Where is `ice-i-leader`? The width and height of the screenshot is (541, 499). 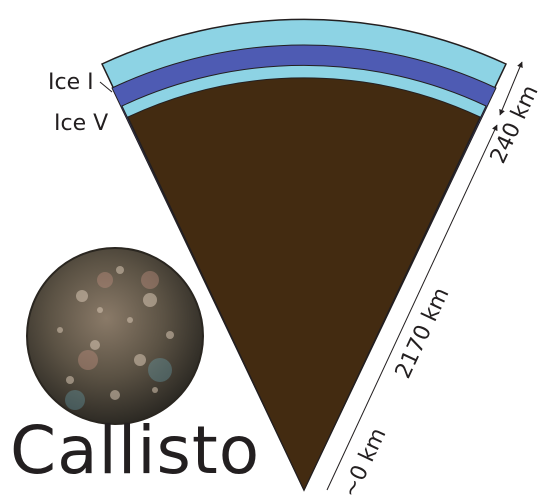
ice-i-leader is located at coordinates (106, 87).